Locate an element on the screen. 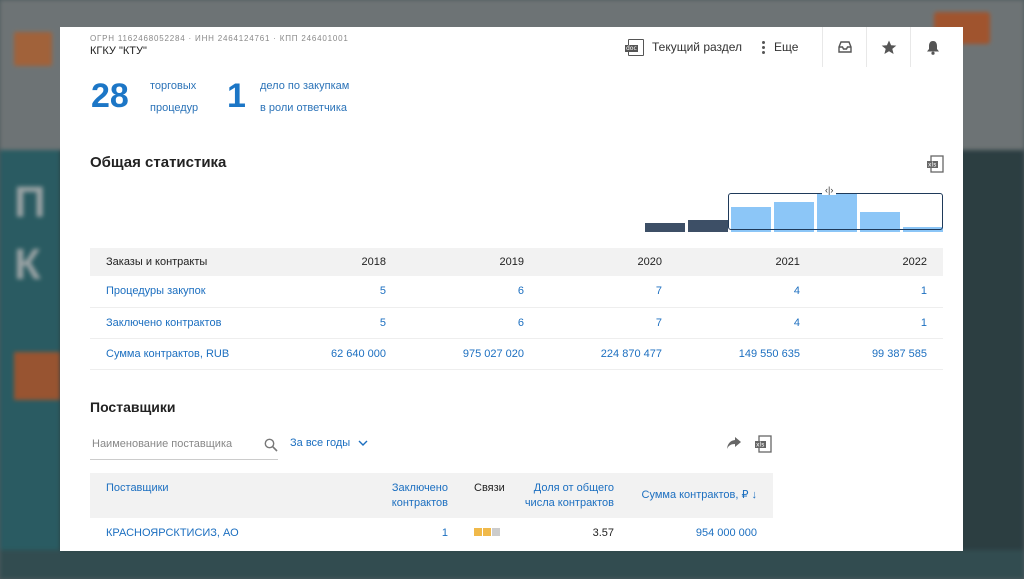  stats-cell-link: 975 027 020 is located at coordinates (471, 354).